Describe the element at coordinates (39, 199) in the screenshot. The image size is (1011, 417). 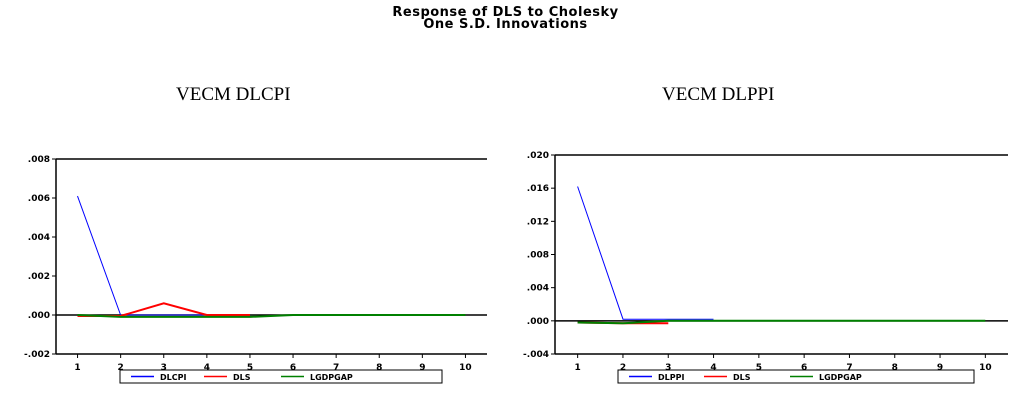
I see `y-tick-label: .006` at that location.